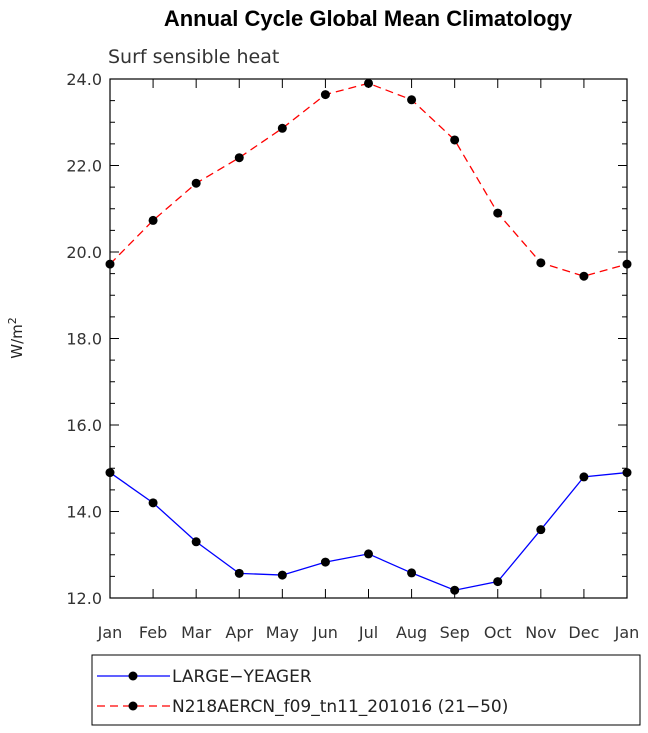  I want to click on y-axis-label: W/m2, so click(16, 338).